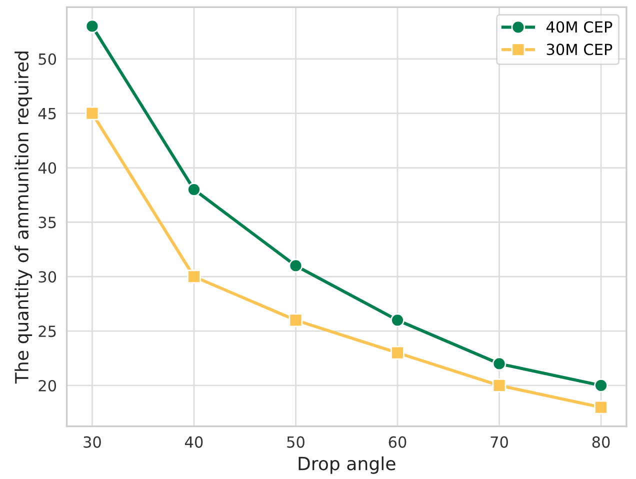 The image size is (636, 479). Describe the element at coordinates (295, 442) in the screenshot. I see `x-tick-label: 50` at that location.